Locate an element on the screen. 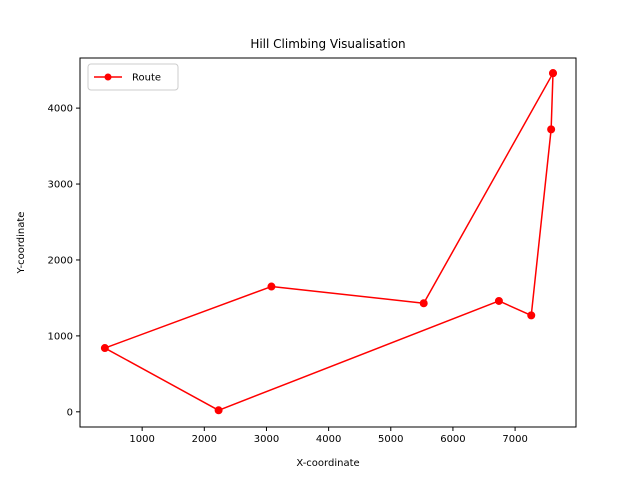 This screenshot has height=480, width=640. y-tick-label: 3000 is located at coordinates (60, 185).